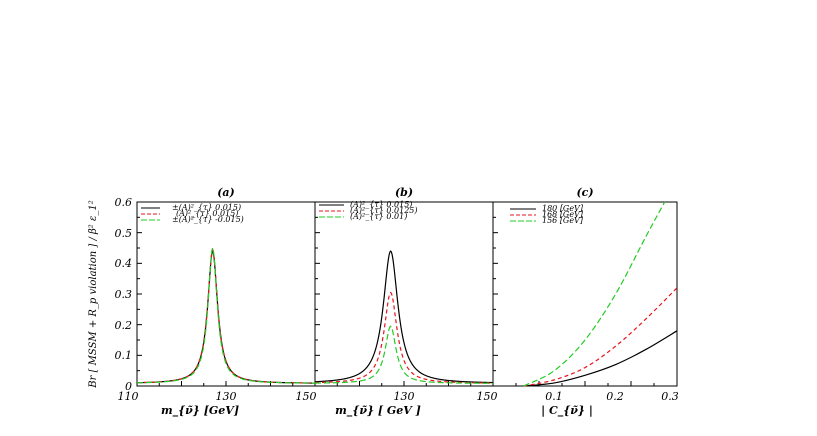 This screenshot has width=817, height=436. What do you see at coordinates (124, 325) in the screenshot?
I see `y-tick-label: 0.2` at bounding box center [124, 325].